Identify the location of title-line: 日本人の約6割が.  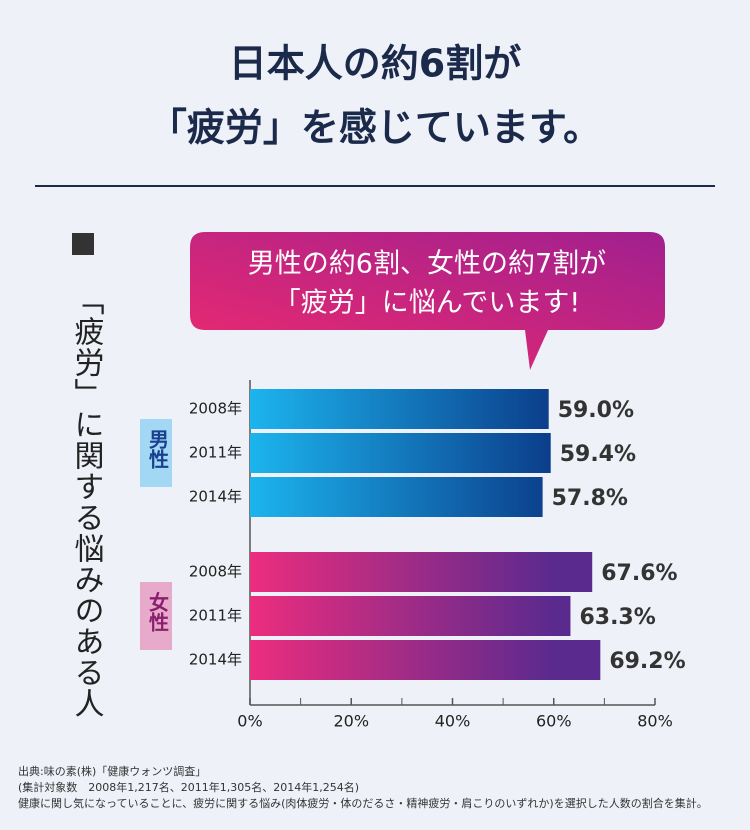
(375, 64).